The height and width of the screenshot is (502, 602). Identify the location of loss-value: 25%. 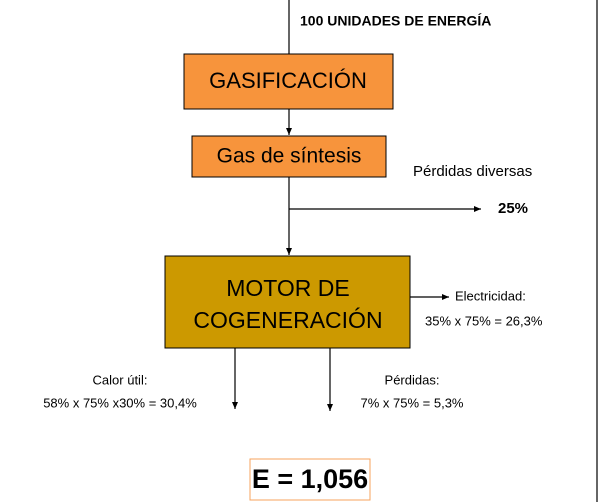
(513, 208).